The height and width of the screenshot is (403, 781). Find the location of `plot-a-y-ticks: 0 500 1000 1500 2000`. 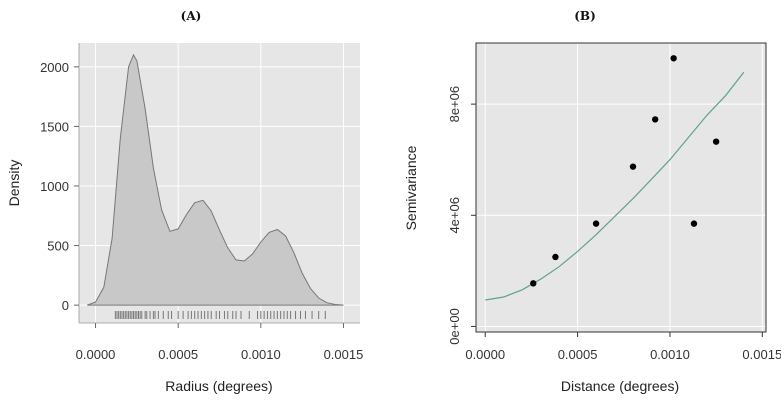

plot-a-y-ticks: 0 500 1000 1500 2000 is located at coordinates (59, 186).